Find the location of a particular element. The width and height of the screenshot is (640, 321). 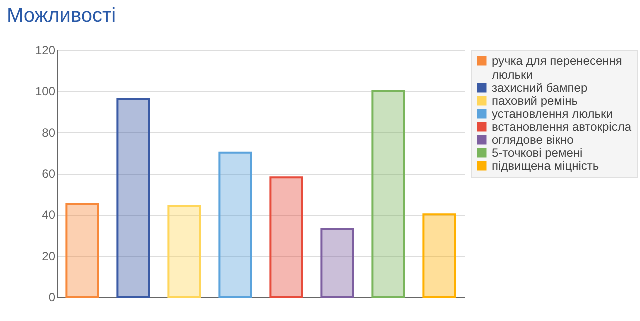

chart-title: Можливості is located at coordinates (61, 16).